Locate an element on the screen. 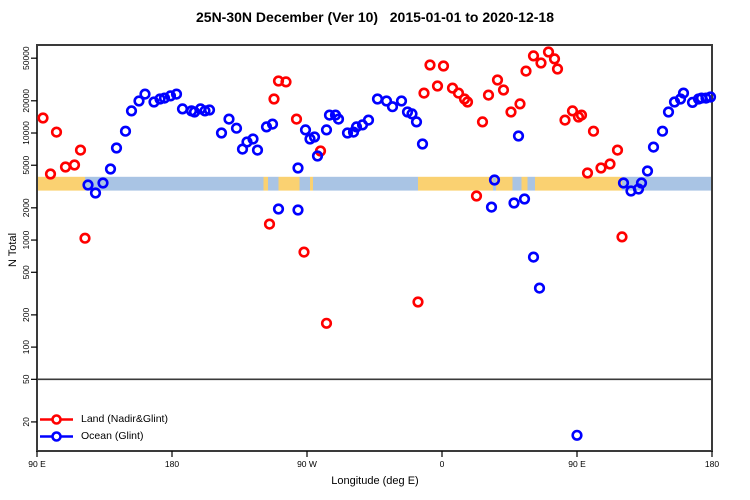  x-tick-label: 90 E is located at coordinates (577, 464).